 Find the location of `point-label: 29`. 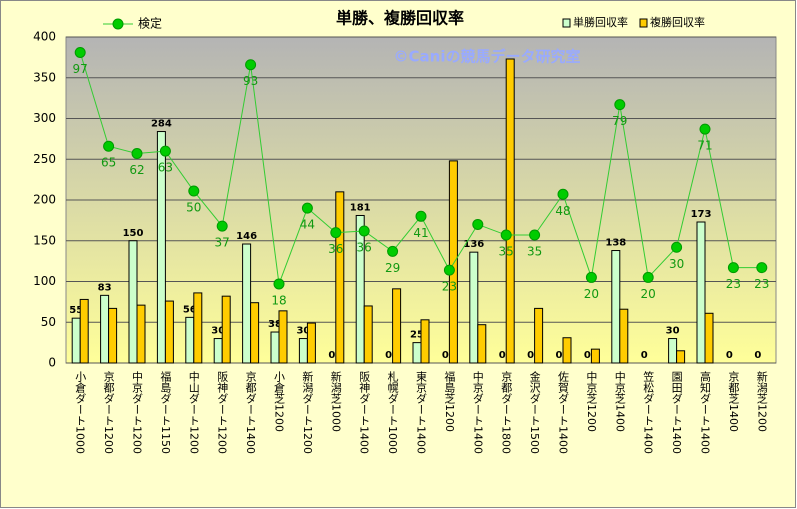

point-label: 29 is located at coordinates (392, 268).